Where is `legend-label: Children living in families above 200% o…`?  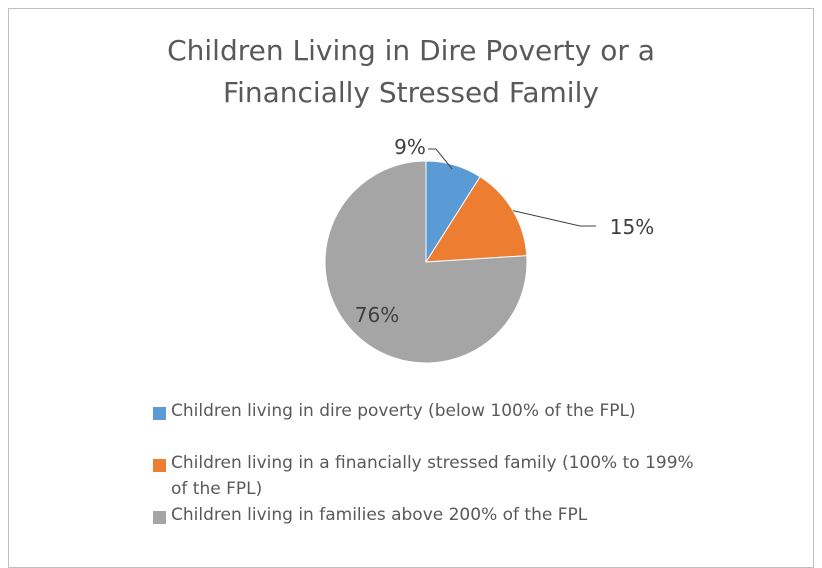 legend-label: Children living in families above 200% o… is located at coordinates (379, 515).